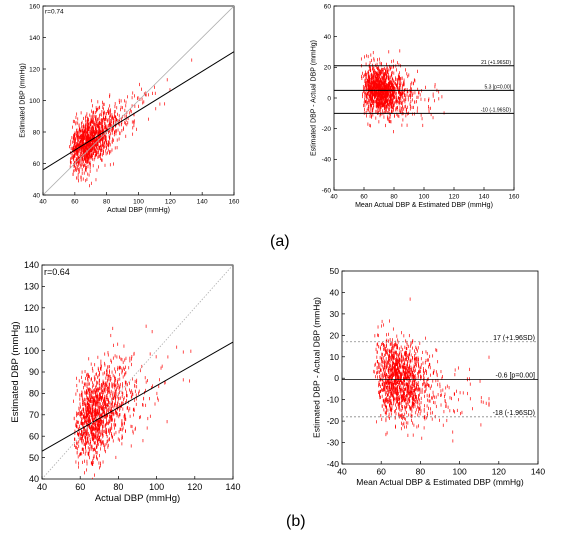 The image size is (575, 535). I want to click on y-tick-label: -40, so click(327, 160).